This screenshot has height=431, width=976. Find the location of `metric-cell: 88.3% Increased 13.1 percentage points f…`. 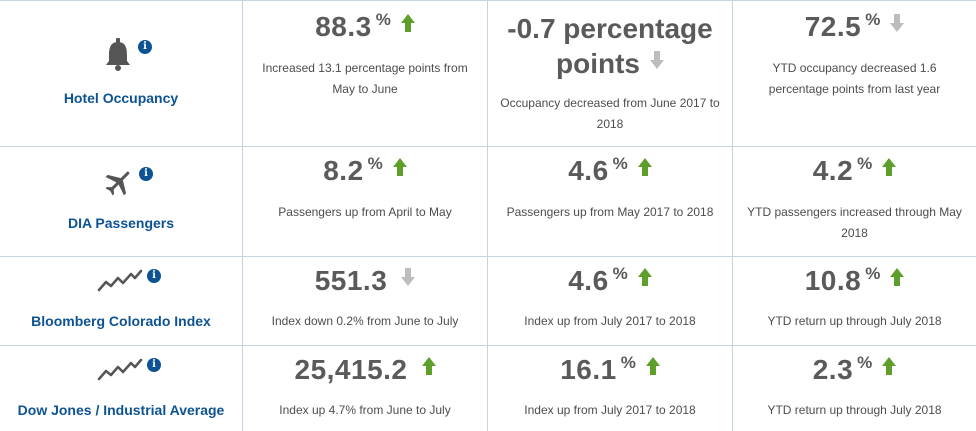

metric-cell: 88.3% Increased 13.1 percentage points f… is located at coordinates (365, 73).